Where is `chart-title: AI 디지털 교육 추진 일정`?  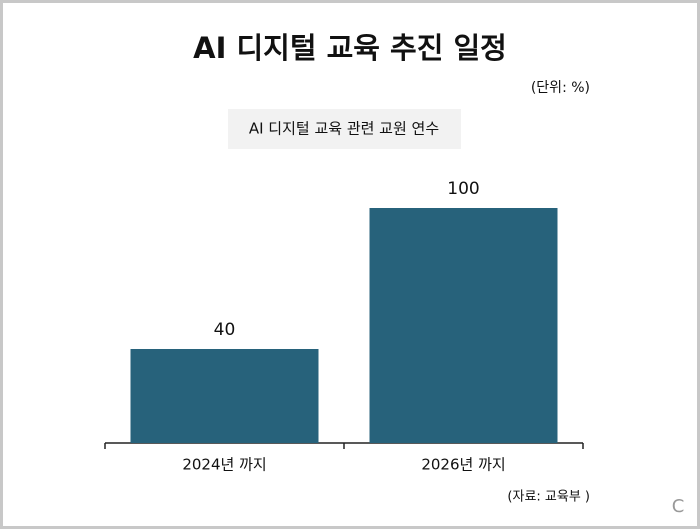
chart-title: AI 디지털 교육 추진 일정 is located at coordinates (350, 48).